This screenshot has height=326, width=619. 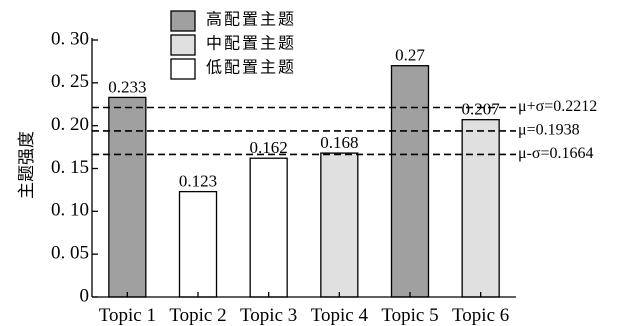 I want to click on y-tick-label: 0. 30, so click(x=70, y=38).